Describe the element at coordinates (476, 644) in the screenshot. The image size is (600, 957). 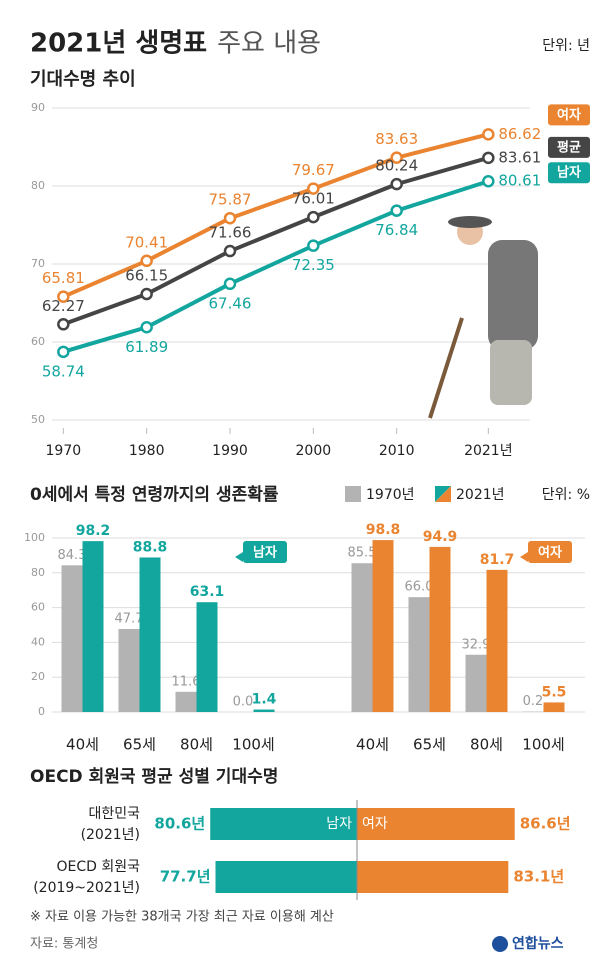
I see `data-label: 32.9` at that location.